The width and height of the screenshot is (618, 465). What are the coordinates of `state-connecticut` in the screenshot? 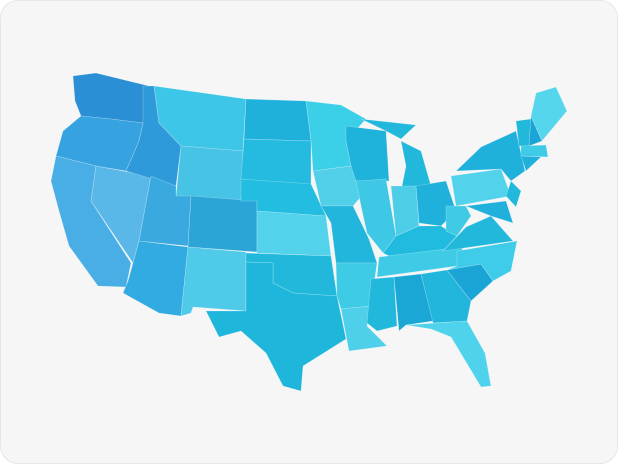 It's located at (531, 163).